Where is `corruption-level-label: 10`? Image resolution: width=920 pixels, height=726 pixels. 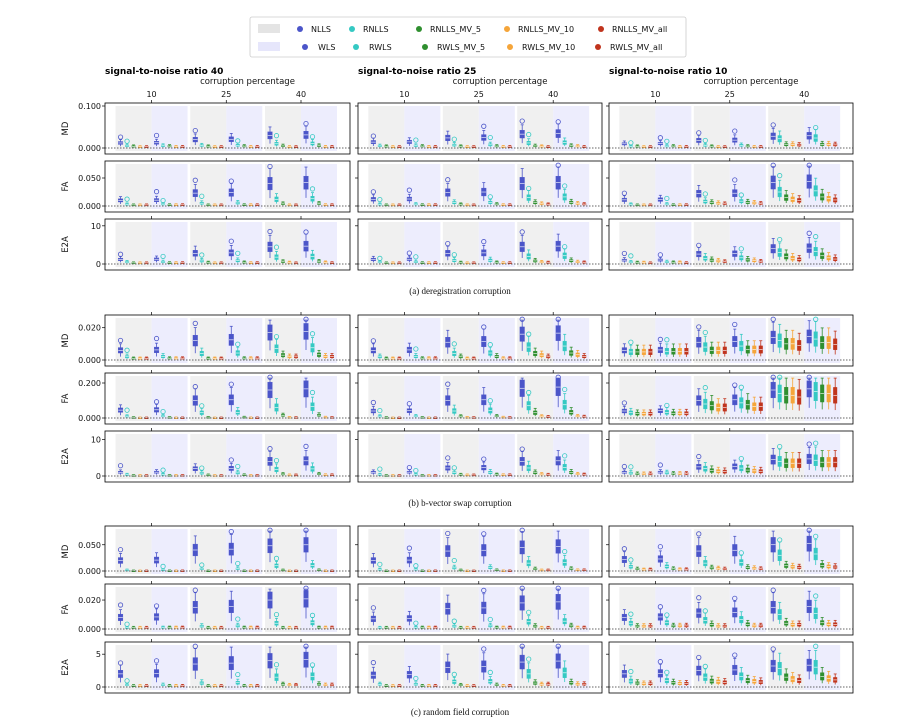 corruption-level-label: 10 is located at coordinates (151, 94).